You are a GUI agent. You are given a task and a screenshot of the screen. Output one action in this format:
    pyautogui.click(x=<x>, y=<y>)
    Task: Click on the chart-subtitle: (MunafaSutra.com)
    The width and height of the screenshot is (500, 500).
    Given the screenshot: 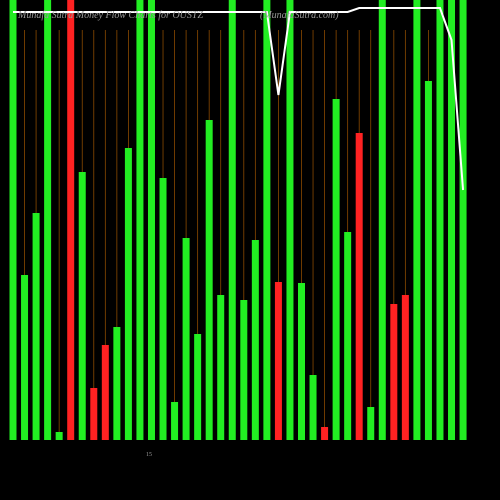 What is the action you would take?
    pyautogui.click(x=299, y=15)
    